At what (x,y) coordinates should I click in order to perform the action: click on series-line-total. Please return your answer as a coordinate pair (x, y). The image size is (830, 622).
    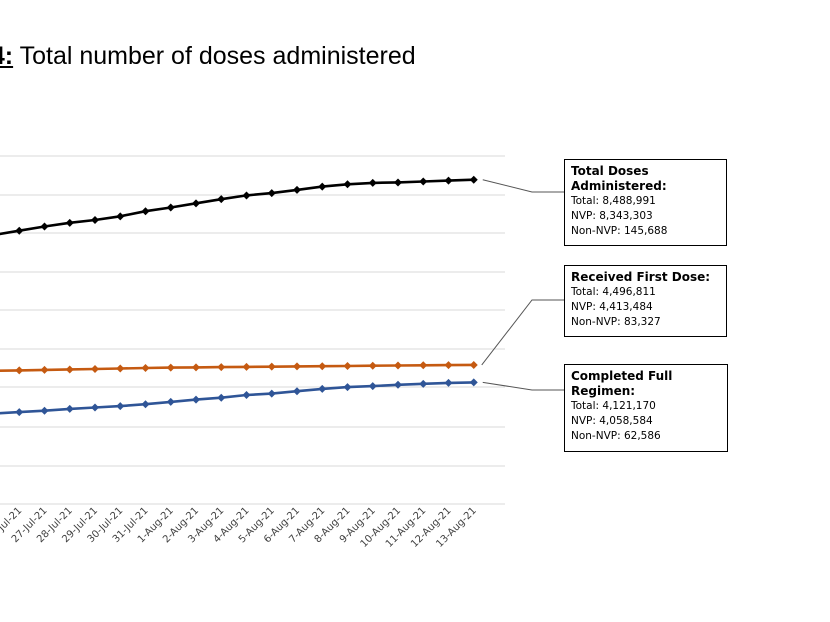
    Looking at the image, I should click on (237, 207).